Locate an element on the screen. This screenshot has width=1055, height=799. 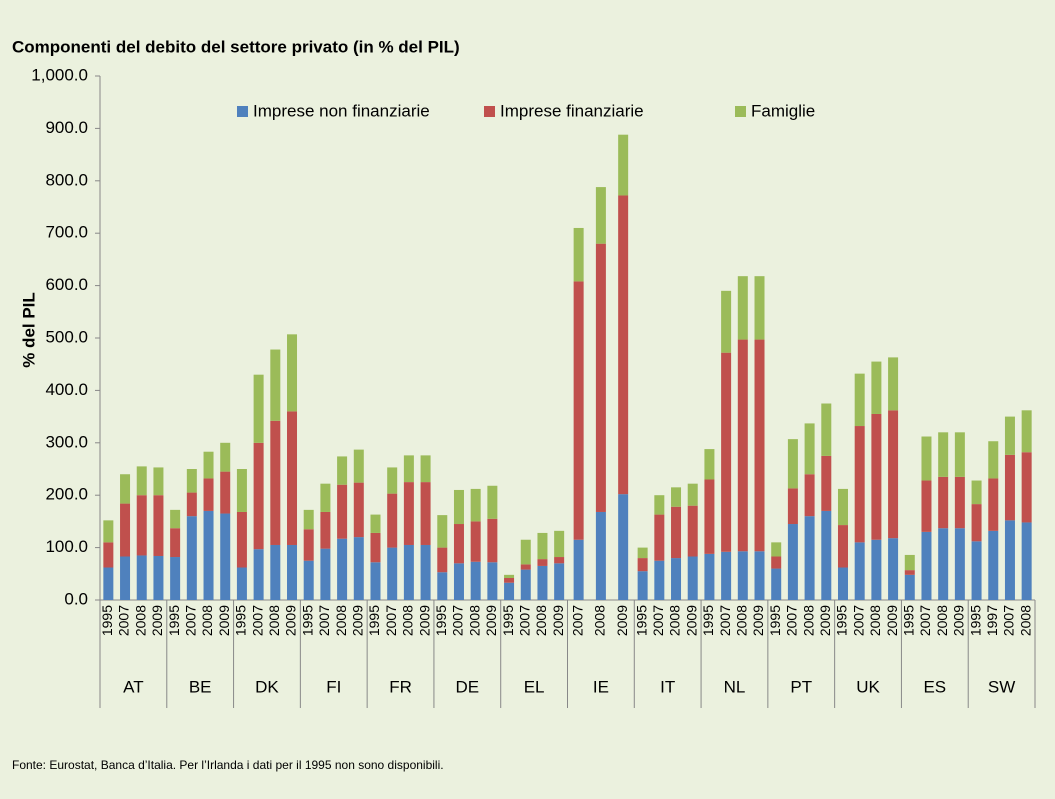
group-label: AT is located at coordinates (133, 686).